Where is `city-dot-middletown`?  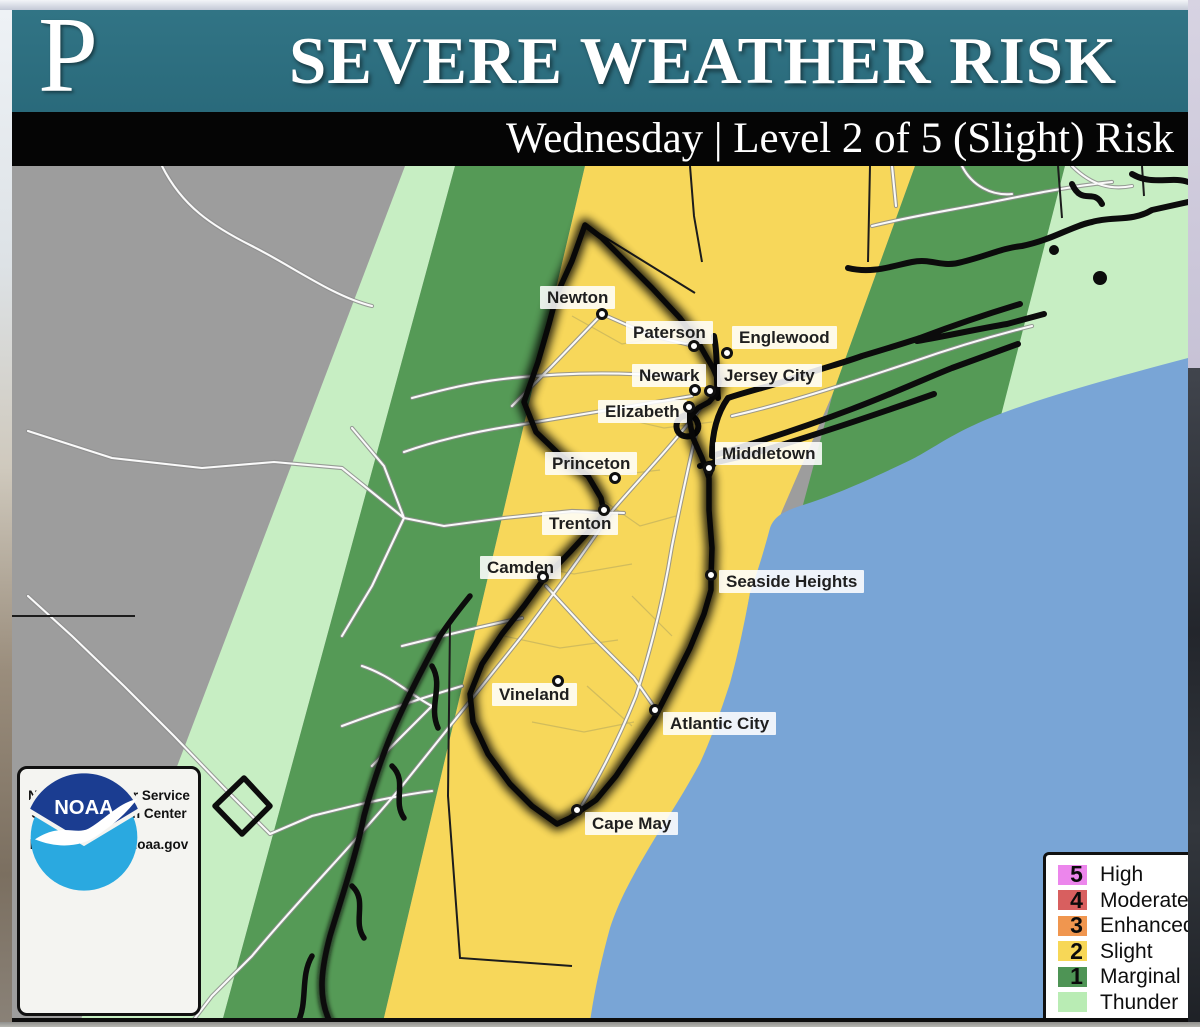 city-dot-middletown is located at coordinates (709, 468).